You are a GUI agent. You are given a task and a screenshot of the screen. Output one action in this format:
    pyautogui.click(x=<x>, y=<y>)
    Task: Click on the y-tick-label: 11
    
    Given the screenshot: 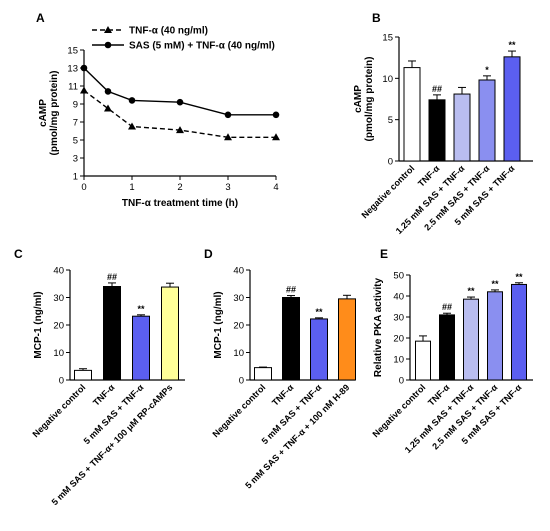 What is the action you would take?
    pyautogui.click(x=73, y=87)
    